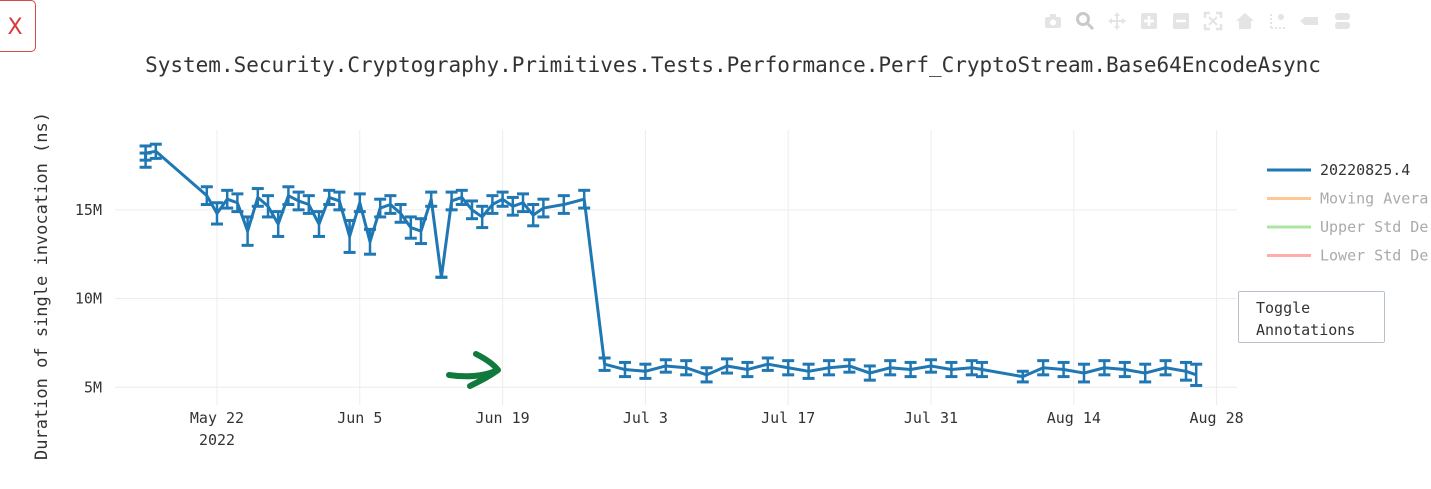  Describe the element at coordinates (1277, 21) in the screenshot. I see `spike-lines-icon` at that location.